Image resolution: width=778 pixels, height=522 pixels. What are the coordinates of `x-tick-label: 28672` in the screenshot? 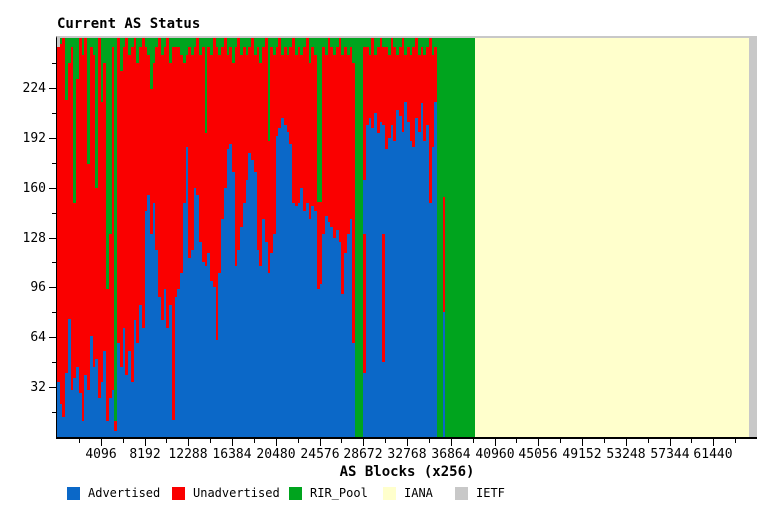 It's located at (363, 454).